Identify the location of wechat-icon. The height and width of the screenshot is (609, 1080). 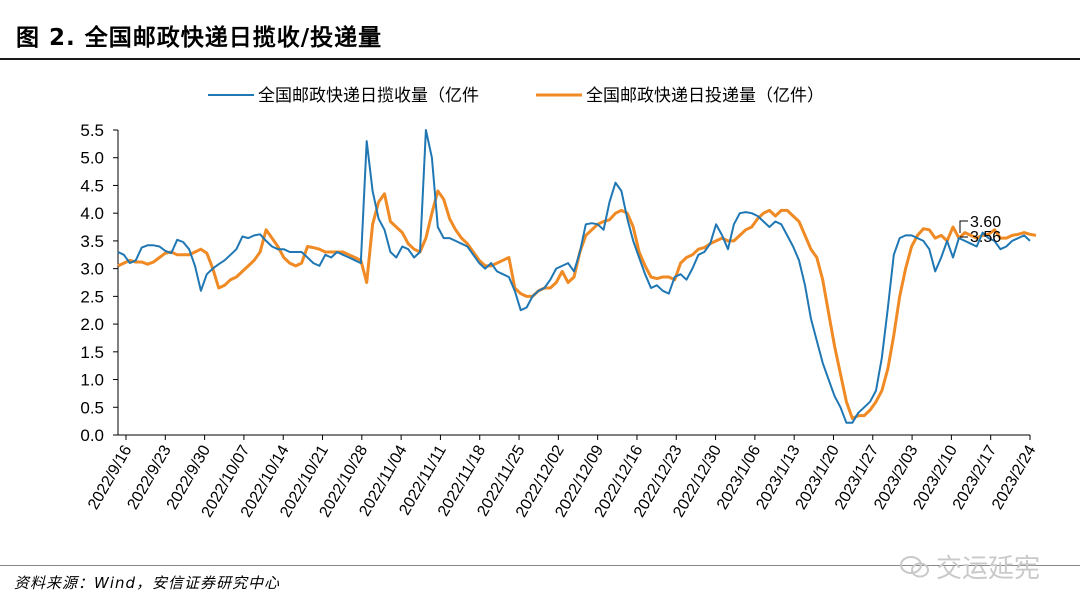
(914, 566).